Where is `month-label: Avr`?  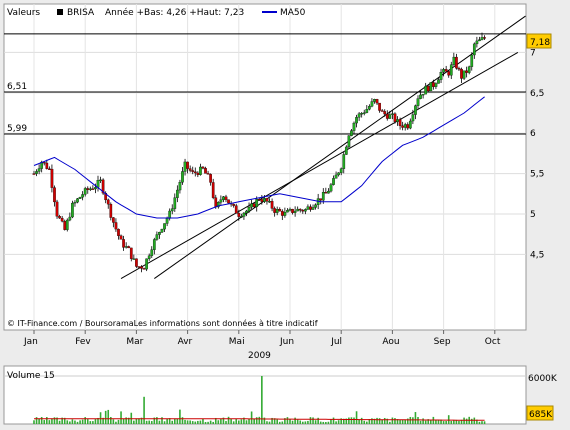 month-label: Avr is located at coordinates (185, 342).